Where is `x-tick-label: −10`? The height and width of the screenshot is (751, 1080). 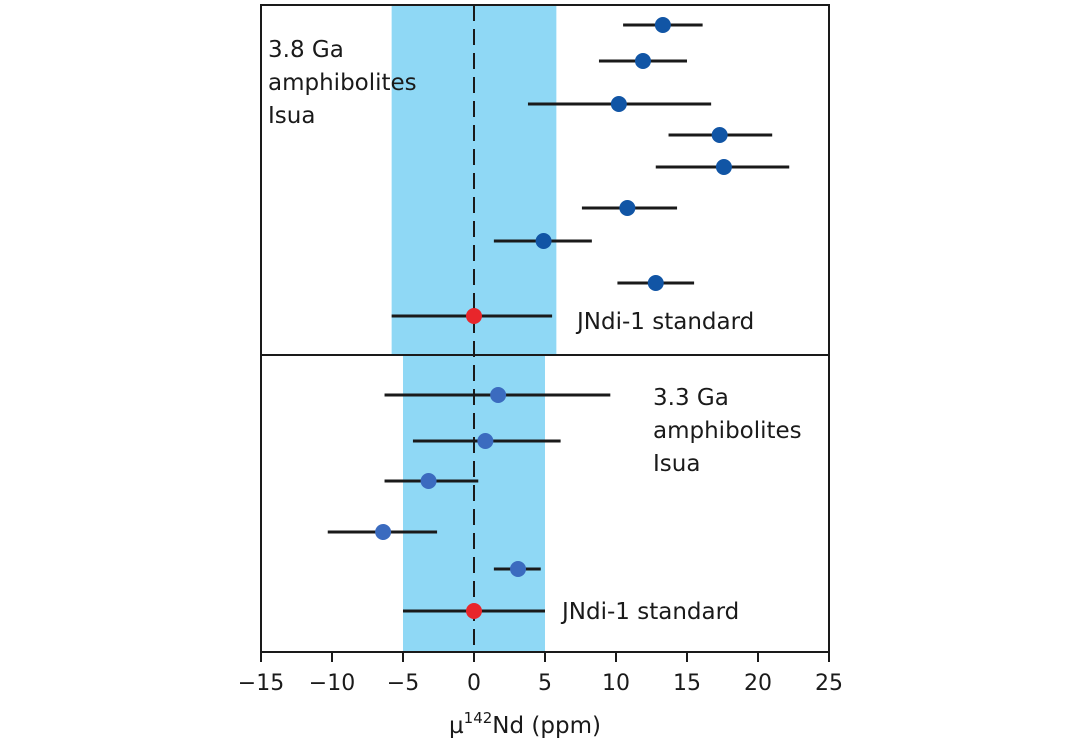
x-tick-label: −10 is located at coordinates (332, 683).